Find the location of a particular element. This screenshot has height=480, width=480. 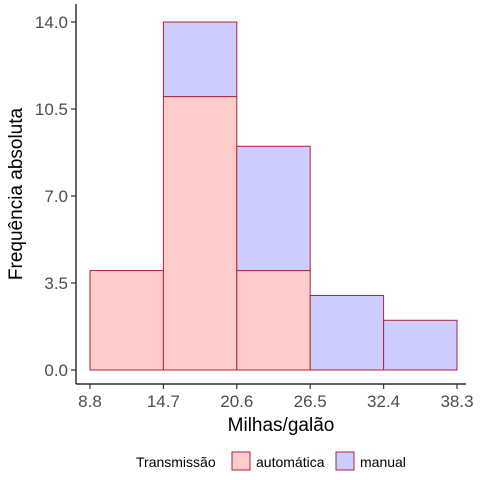

y-tick-label: 0.0 is located at coordinates (56, 370).